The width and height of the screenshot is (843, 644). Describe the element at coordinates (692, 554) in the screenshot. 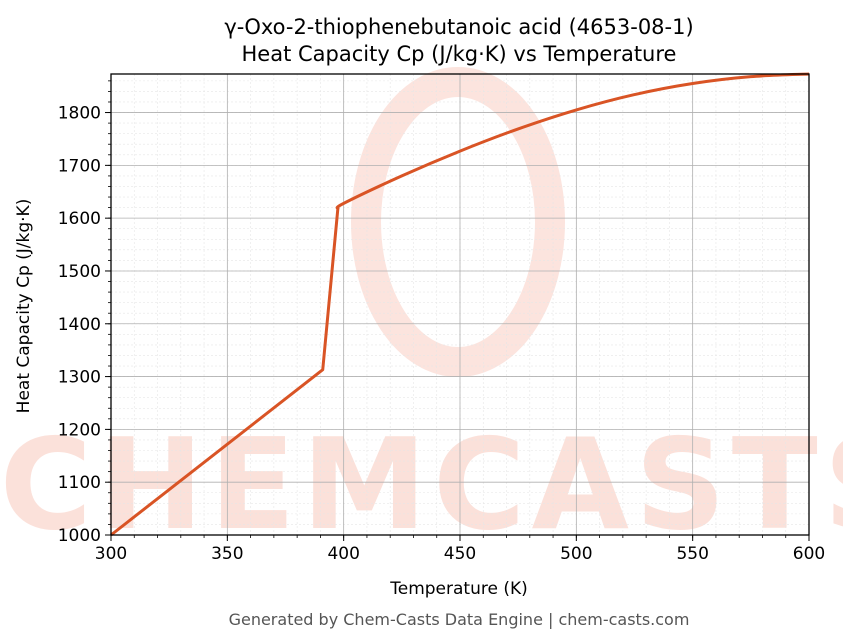

I see `x-tick-label: 550` at that location.